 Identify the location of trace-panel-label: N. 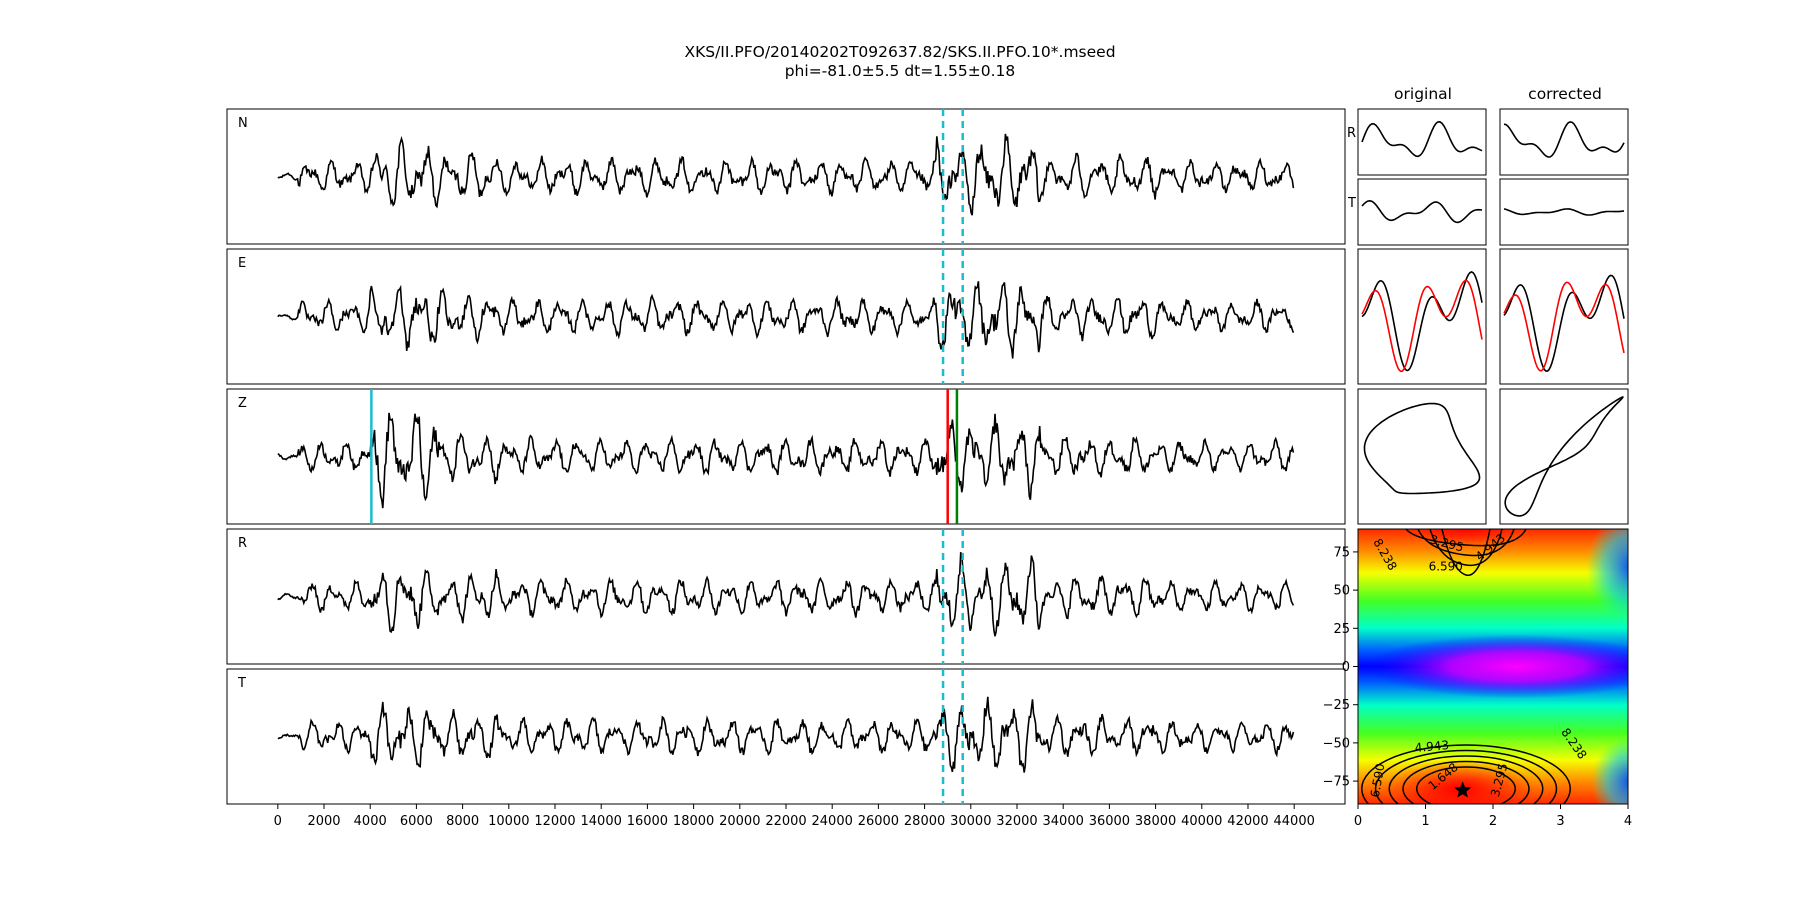
(243, 123).